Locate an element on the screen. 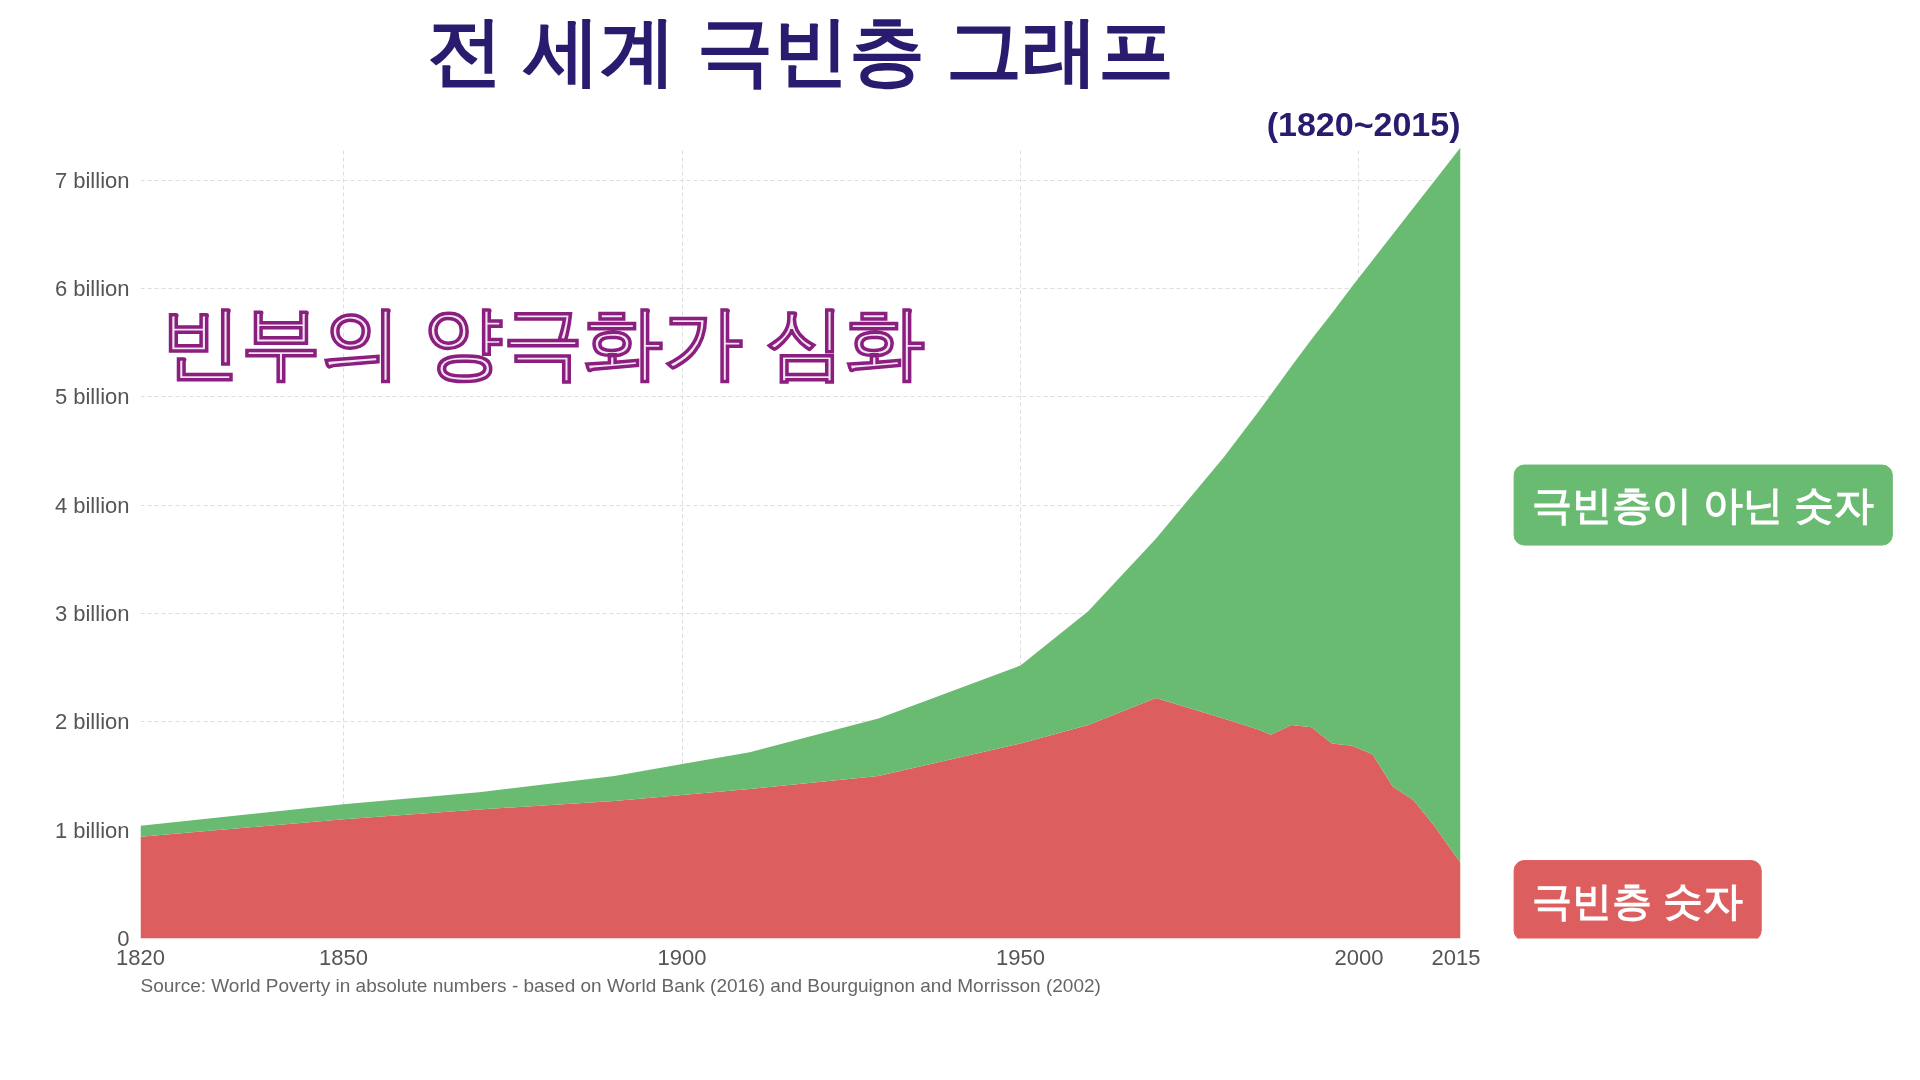 The image size is (1920, 1080). y-tick-label: 5 billion is located at coordinates (92, 397).